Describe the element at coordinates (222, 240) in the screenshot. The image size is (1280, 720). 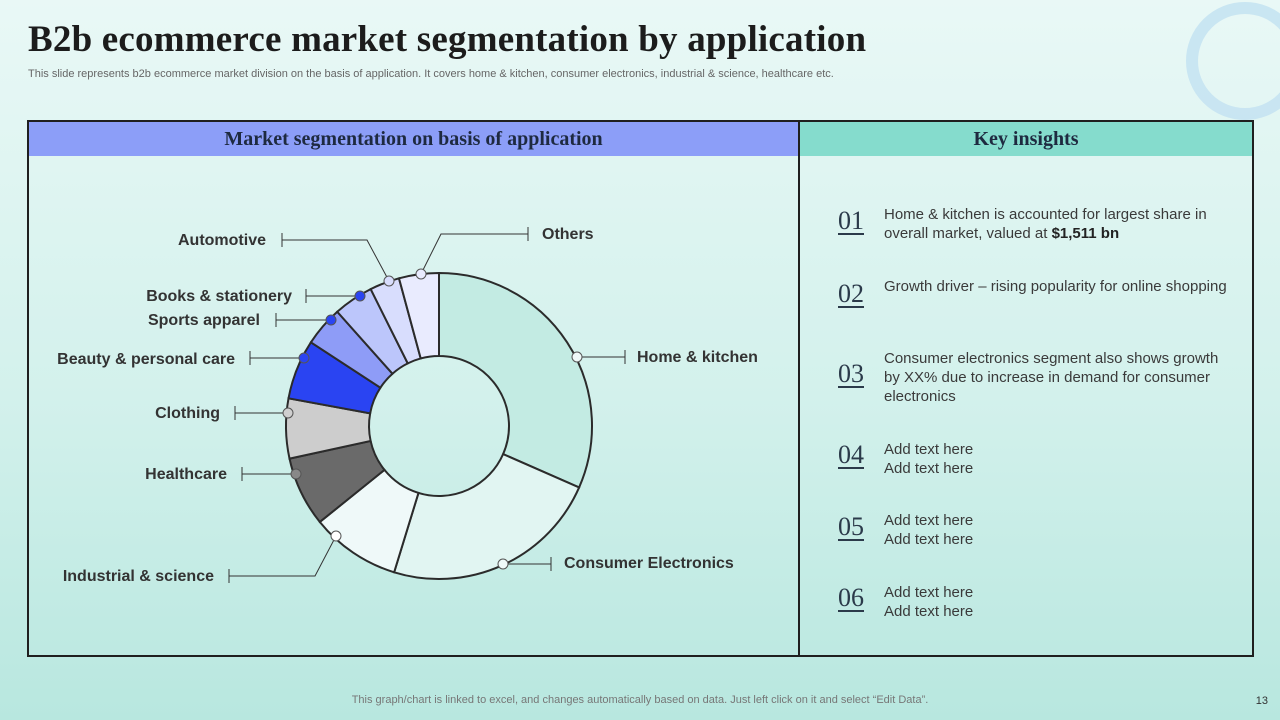
I see `slice-label: Automotive` at that location.